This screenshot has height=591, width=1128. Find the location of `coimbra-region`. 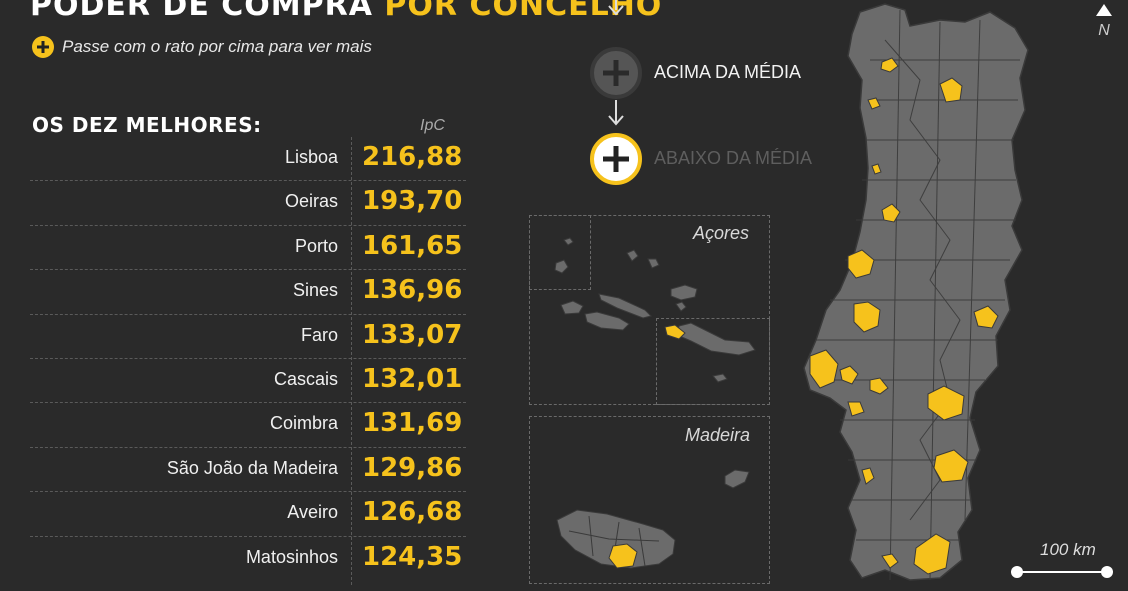

coimbra-region is located at coordinates (867, 317).